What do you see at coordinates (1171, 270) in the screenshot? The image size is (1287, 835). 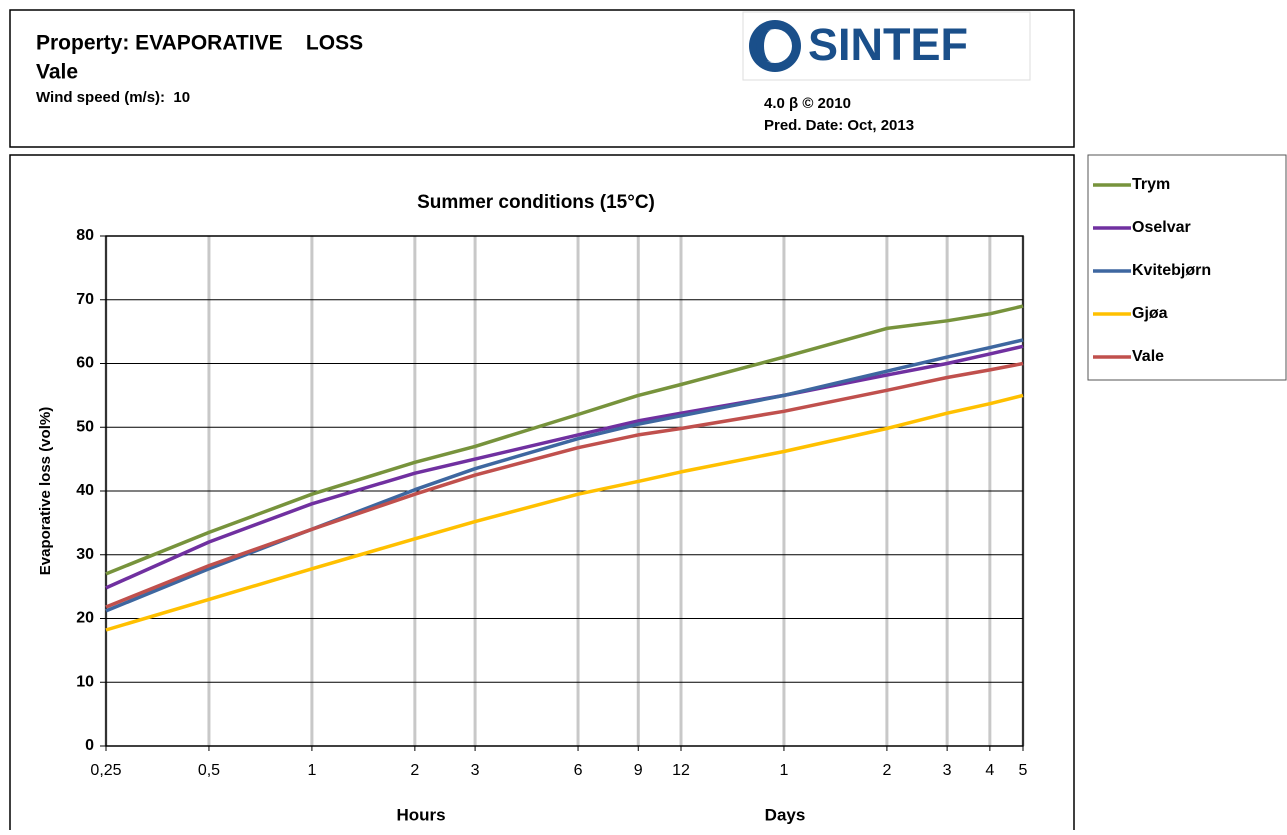 I see `legend-label: Kvitebjørn` at bounding box center [1171, 270].